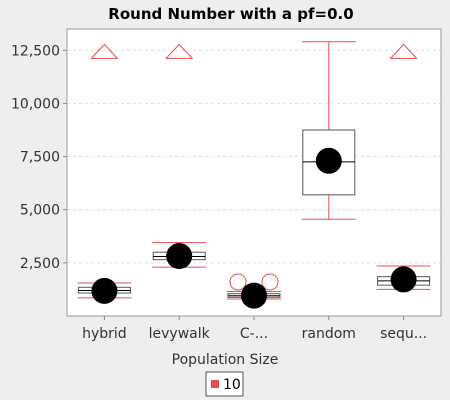 This screenshot has height=400, width=450. Describe the element at coordinates (40, 264) in the screenshot. I see `y-tick-label: 2,500` at that location.